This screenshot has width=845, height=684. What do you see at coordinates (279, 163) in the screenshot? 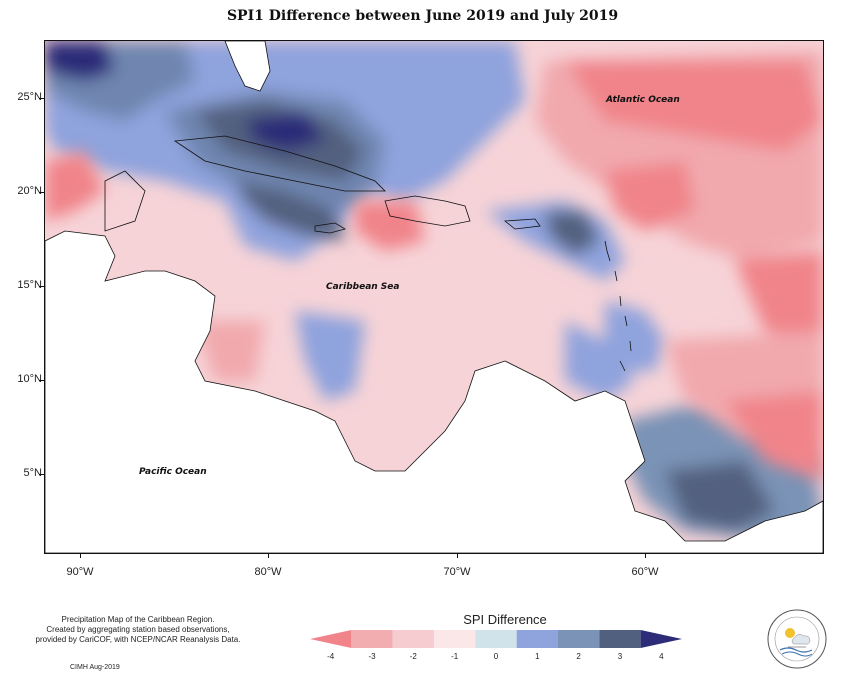
I see `cuba-outline` at bounding box center [279, 163].